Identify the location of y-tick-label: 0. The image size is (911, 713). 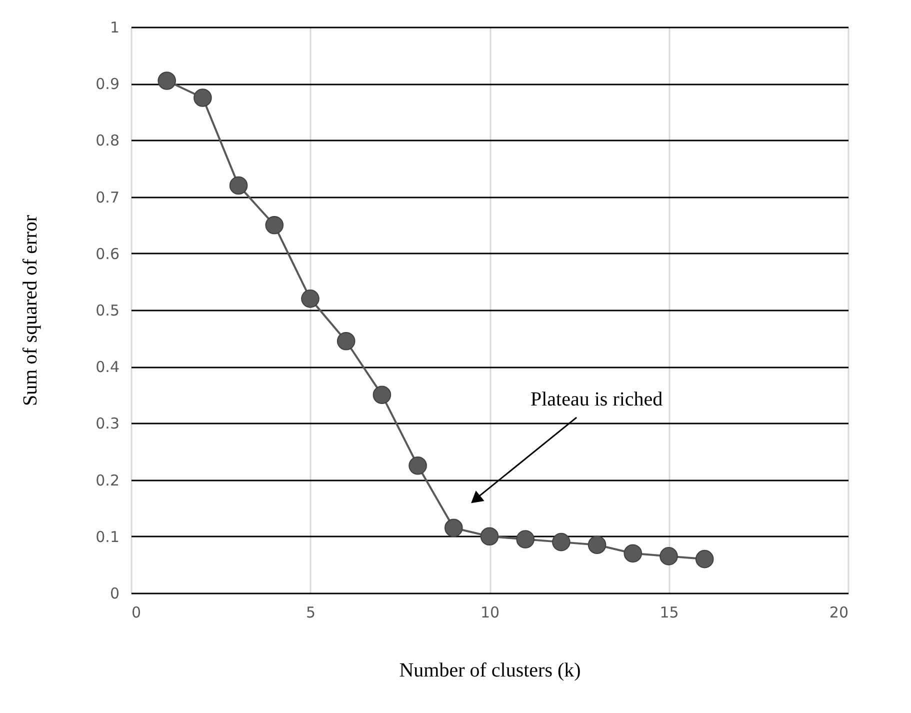
(115, 593).